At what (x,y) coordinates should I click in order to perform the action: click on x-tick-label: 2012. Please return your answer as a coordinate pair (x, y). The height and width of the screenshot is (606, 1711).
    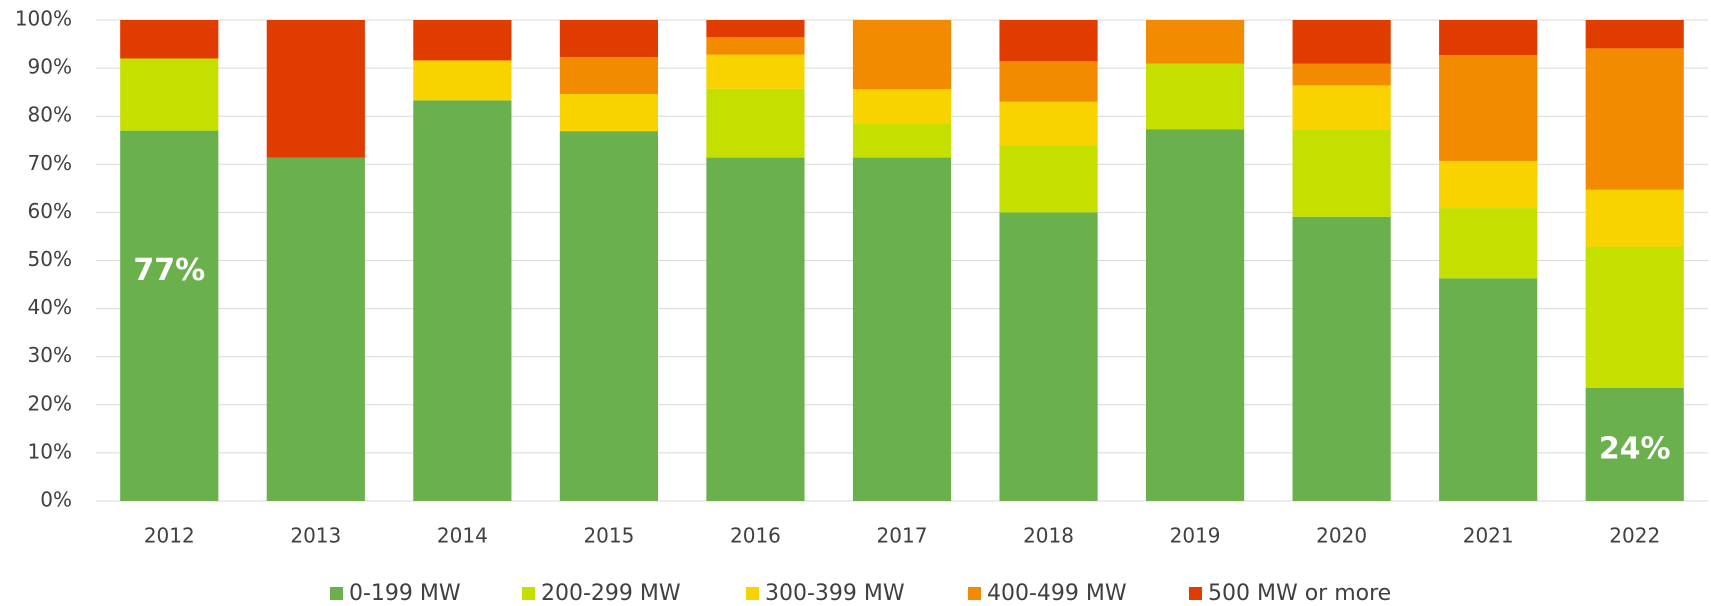
    Looking at the image, I should click on (169, 536).